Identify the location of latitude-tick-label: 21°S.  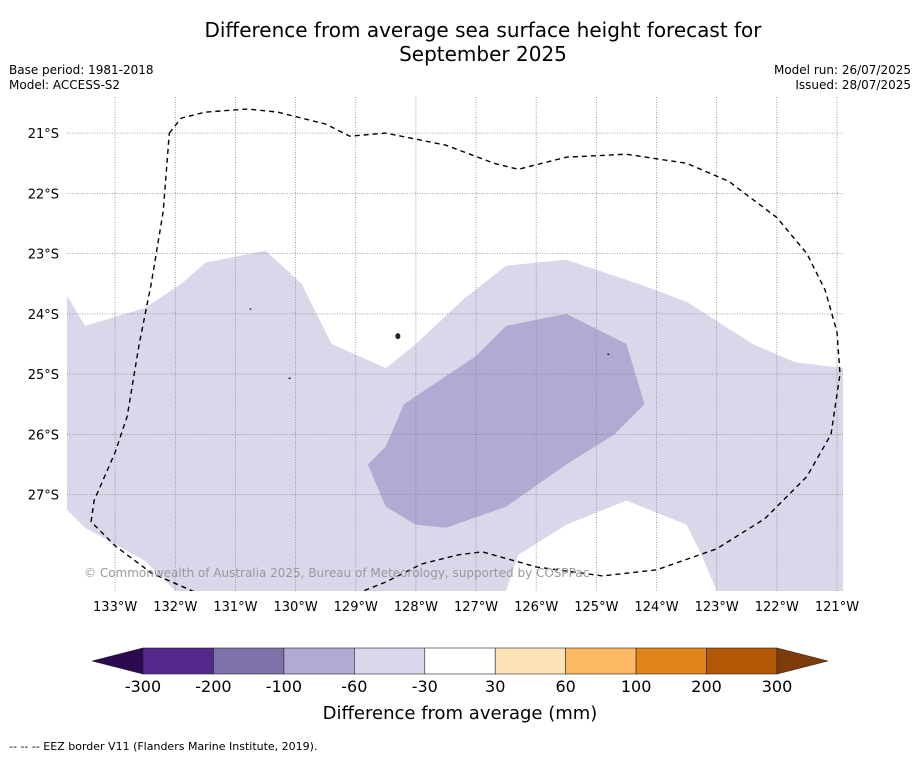
(43, 134).